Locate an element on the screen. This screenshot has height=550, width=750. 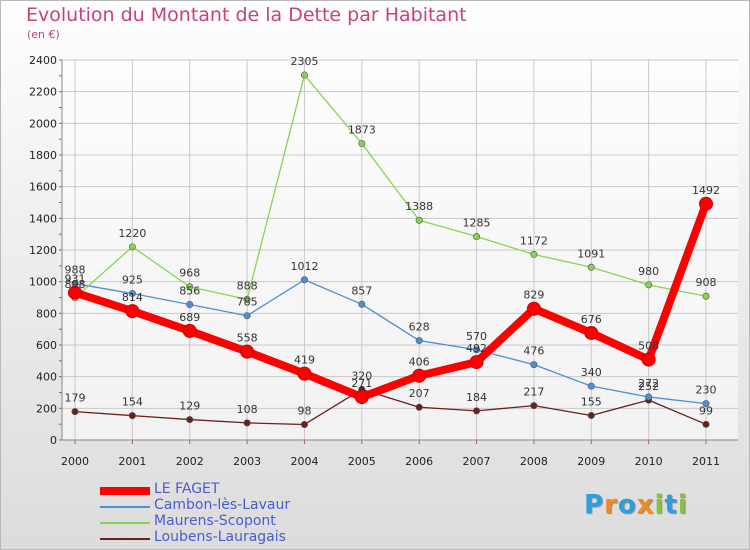
logo-letter: x is located at coordinates (645, 505).